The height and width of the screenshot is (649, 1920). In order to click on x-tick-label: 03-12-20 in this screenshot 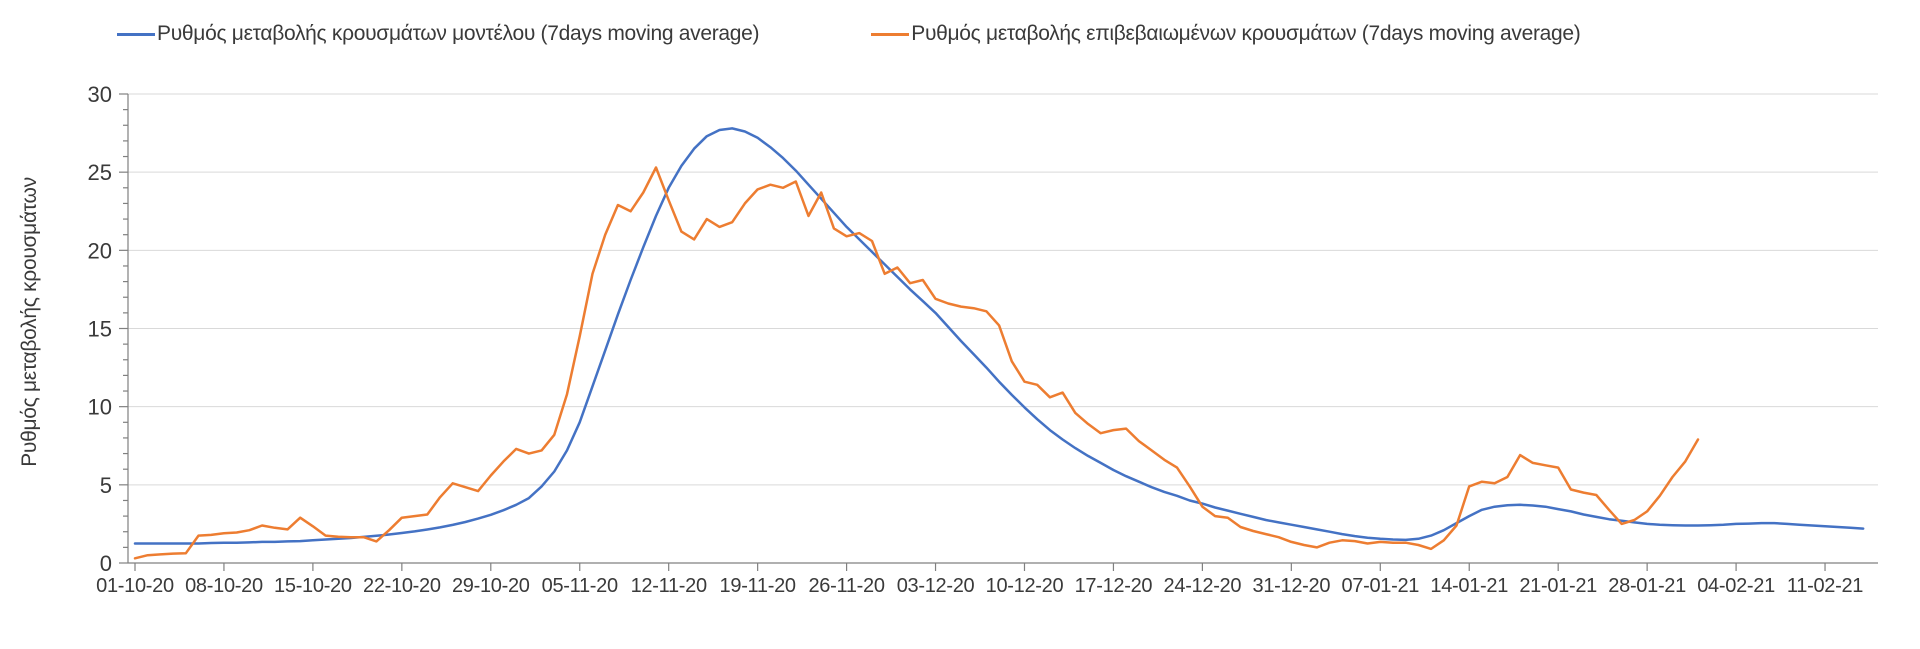, I will do `click(936, 586)`.